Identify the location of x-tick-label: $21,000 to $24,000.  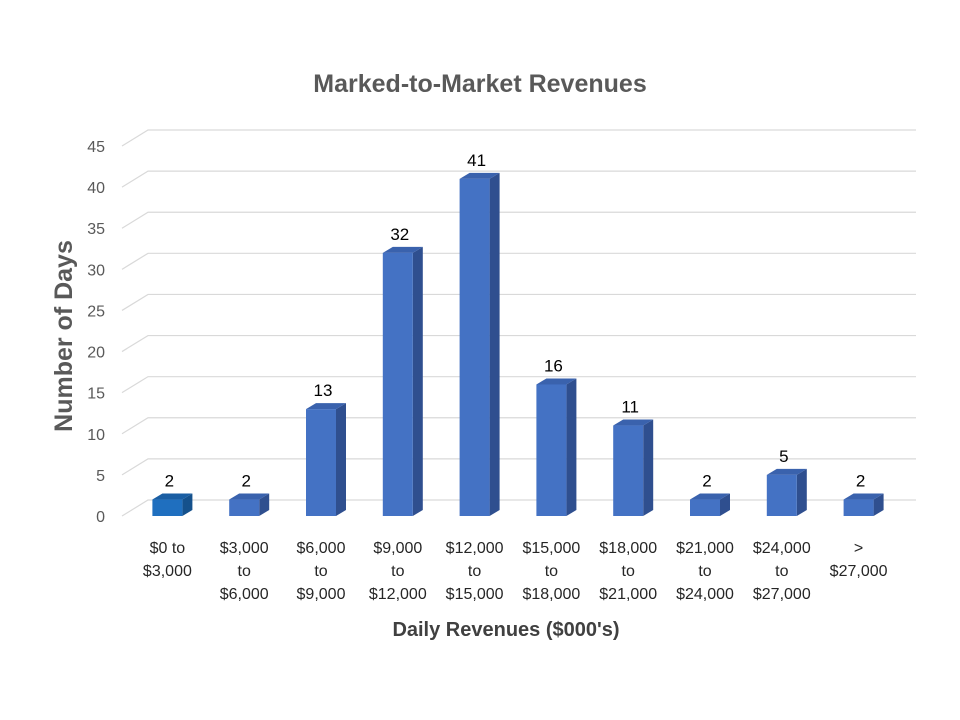
(705, 571).